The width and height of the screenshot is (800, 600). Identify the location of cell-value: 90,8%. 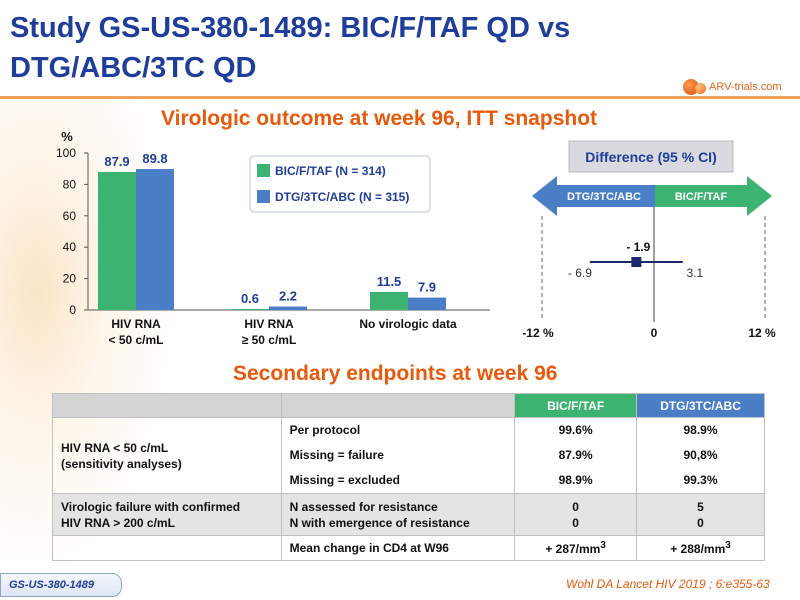
(700, 455).